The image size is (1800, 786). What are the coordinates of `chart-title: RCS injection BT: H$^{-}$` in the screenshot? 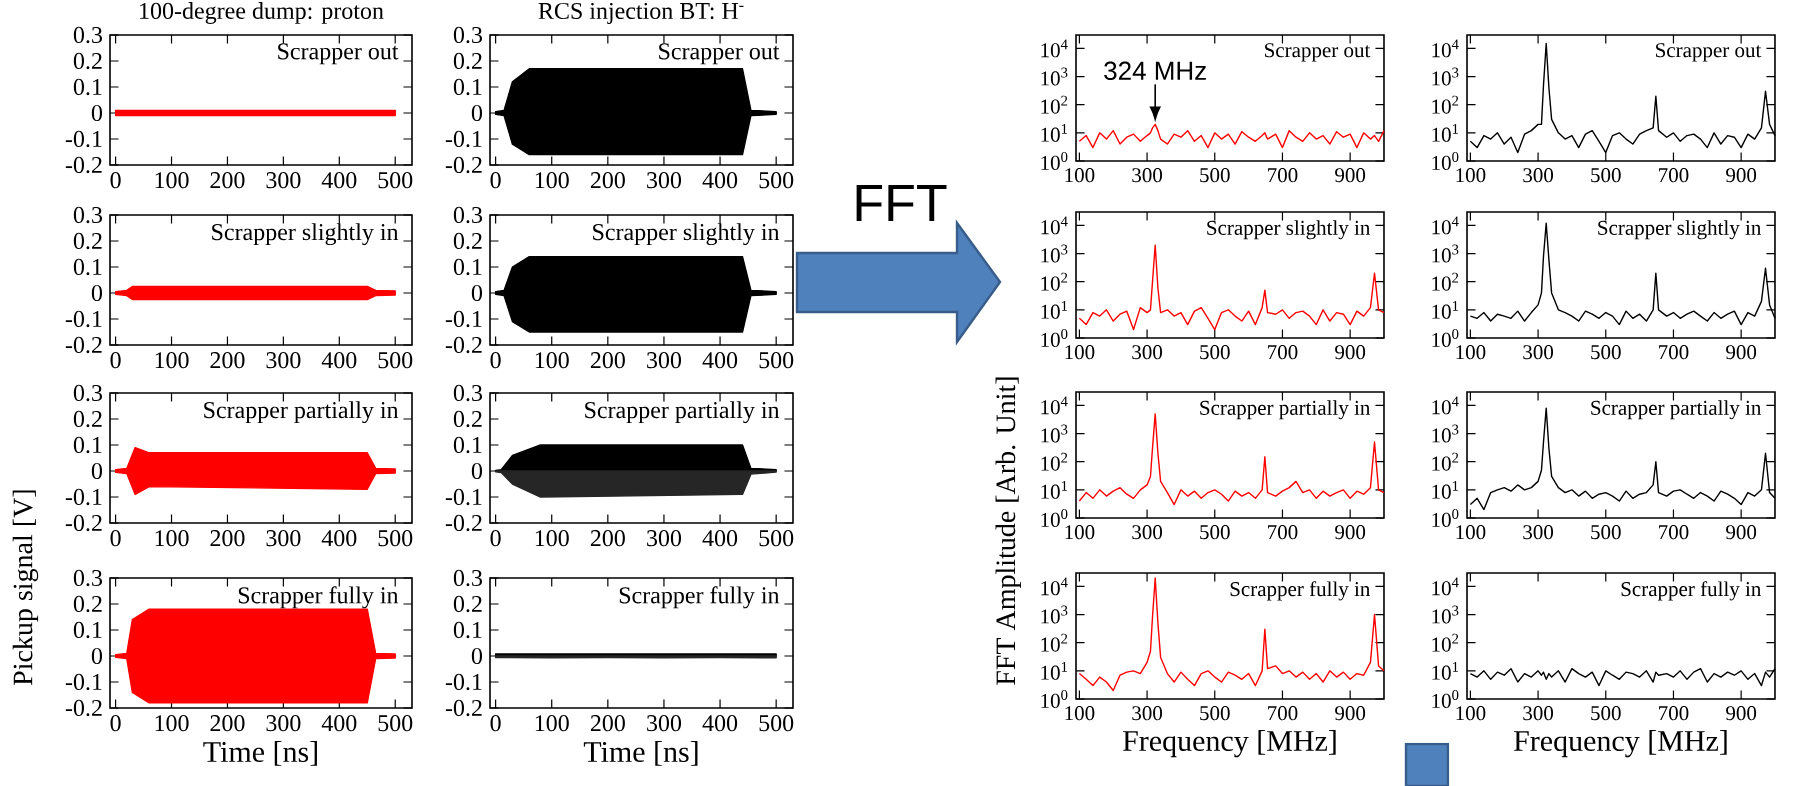 It's located at (641, 13).